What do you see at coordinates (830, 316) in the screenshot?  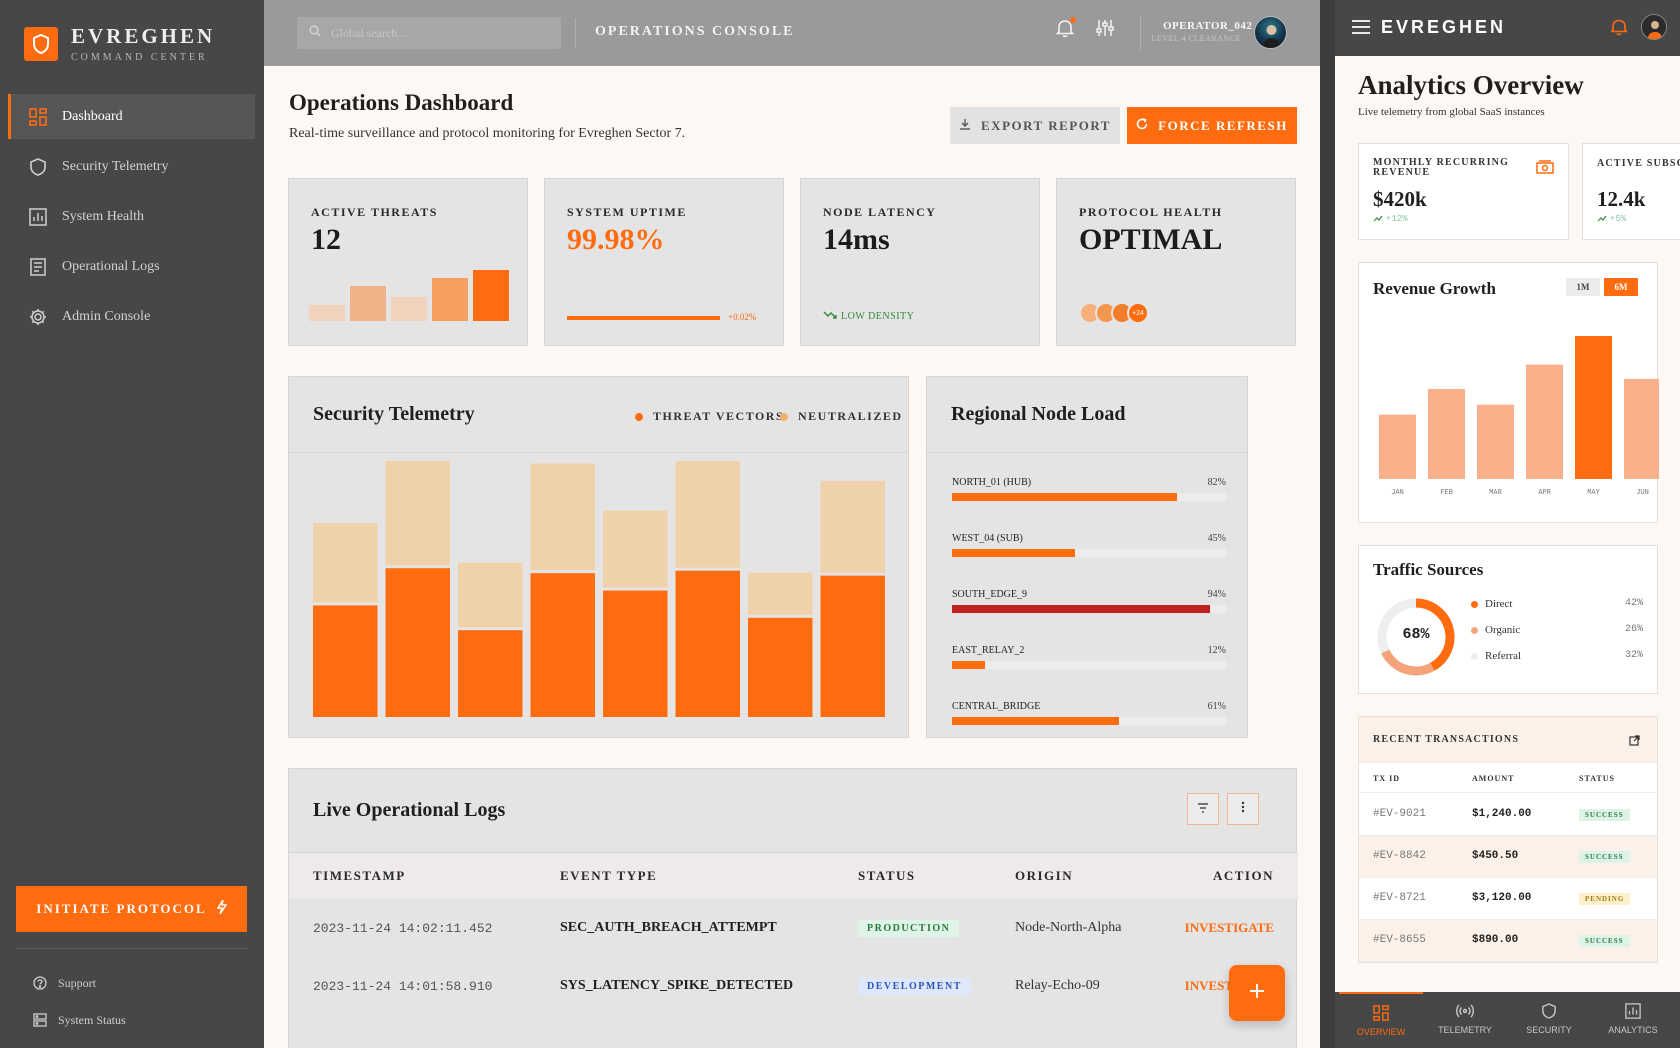 I see `trend-down-icon` at bounding box center [830, 316].